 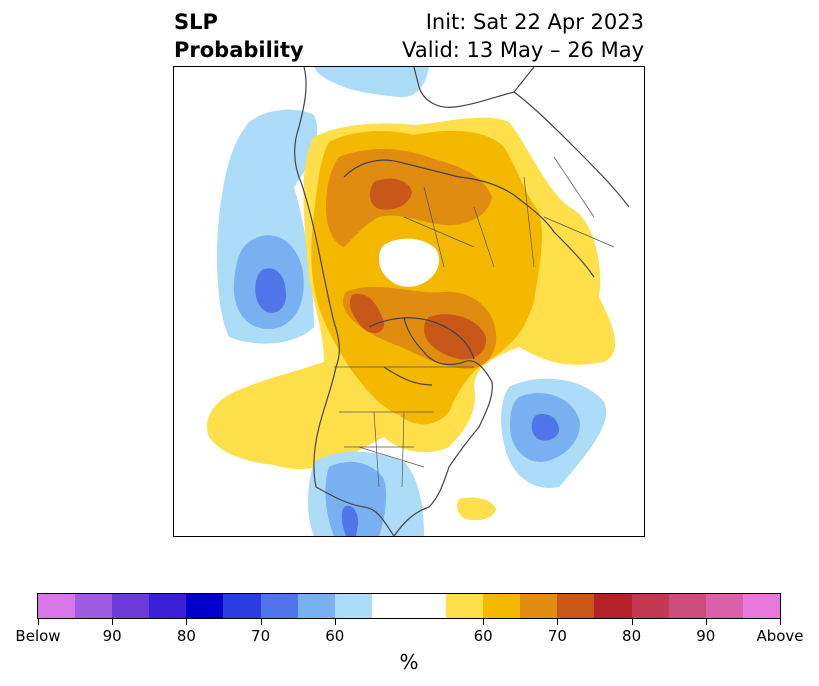 What do you see at coordinates (239, 50) in the screenshot?
I see `title-type: Probability` at bounding box center [239, 50].